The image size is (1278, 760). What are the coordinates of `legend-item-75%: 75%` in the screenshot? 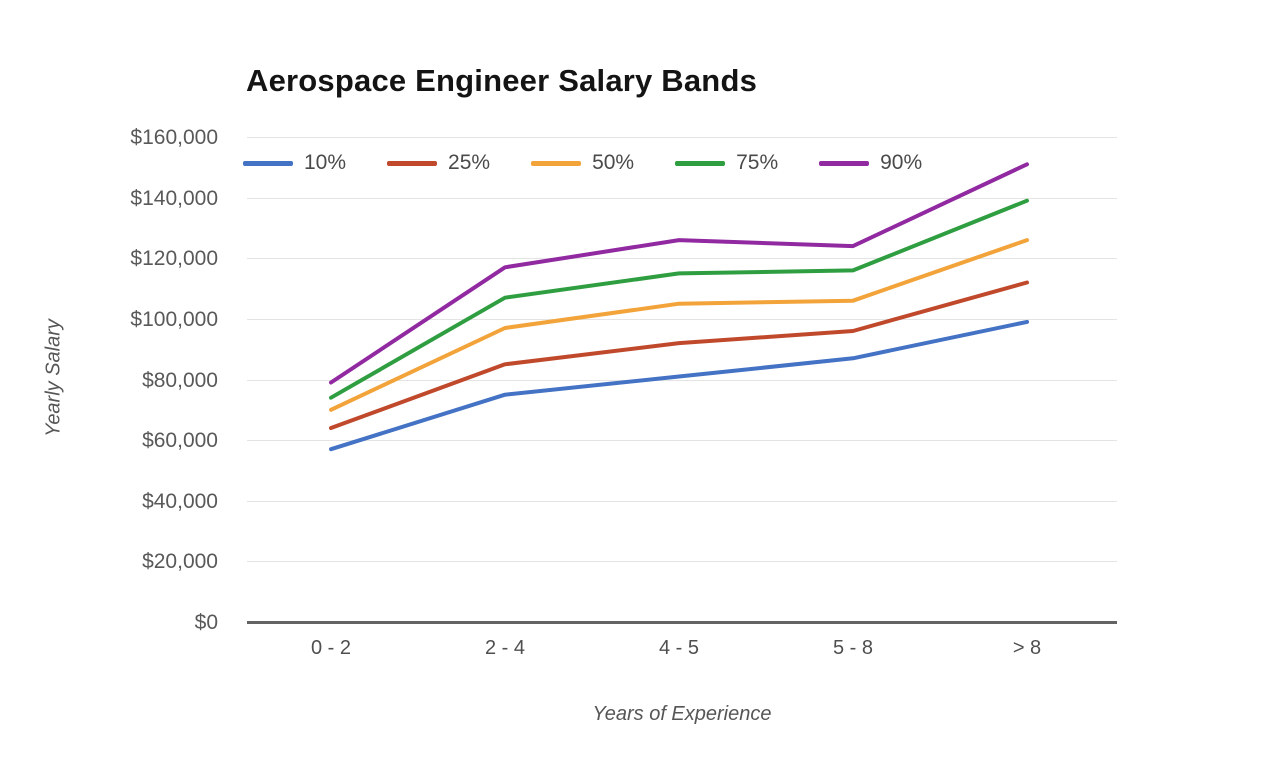 It's located at (726, 163).